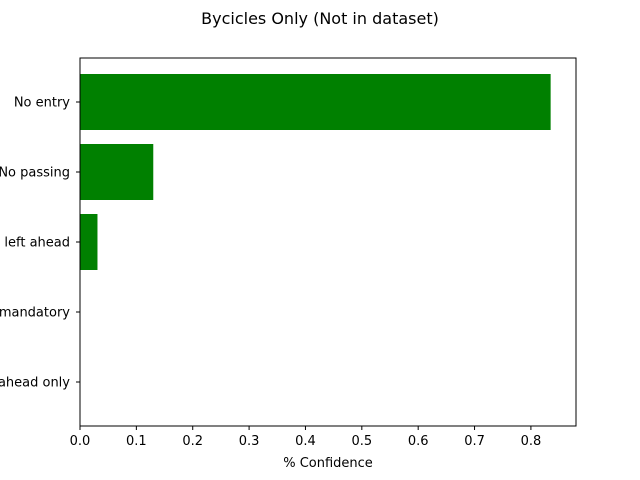 Image resolution: width=640 pixels, height=480 pixels. I want to click on y-tick-label: No entry, so click(42, 103).